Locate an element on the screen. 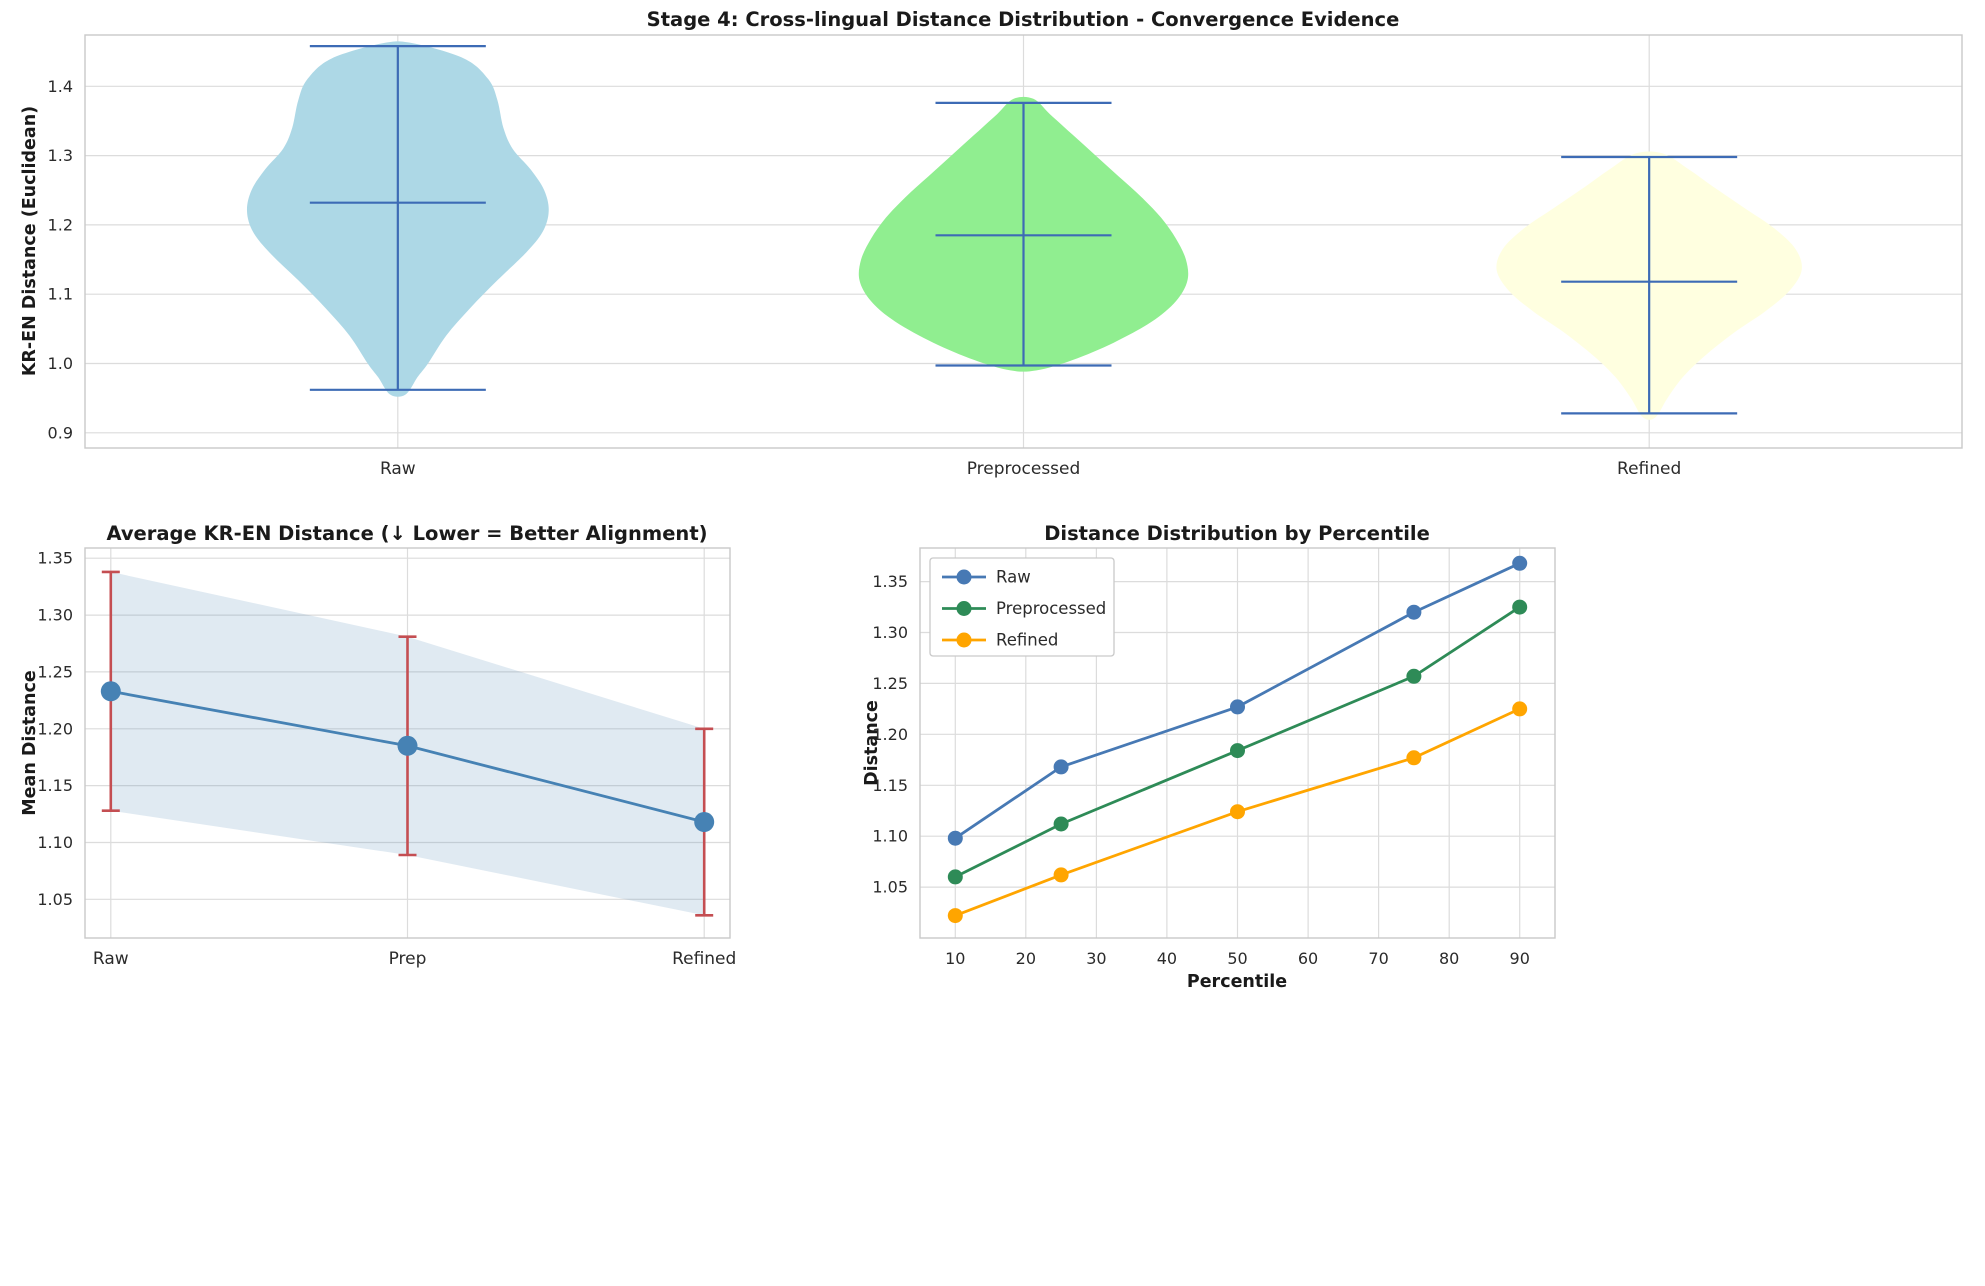  percentile-xtick-label: 40 is located at coordinates (1167, 958).